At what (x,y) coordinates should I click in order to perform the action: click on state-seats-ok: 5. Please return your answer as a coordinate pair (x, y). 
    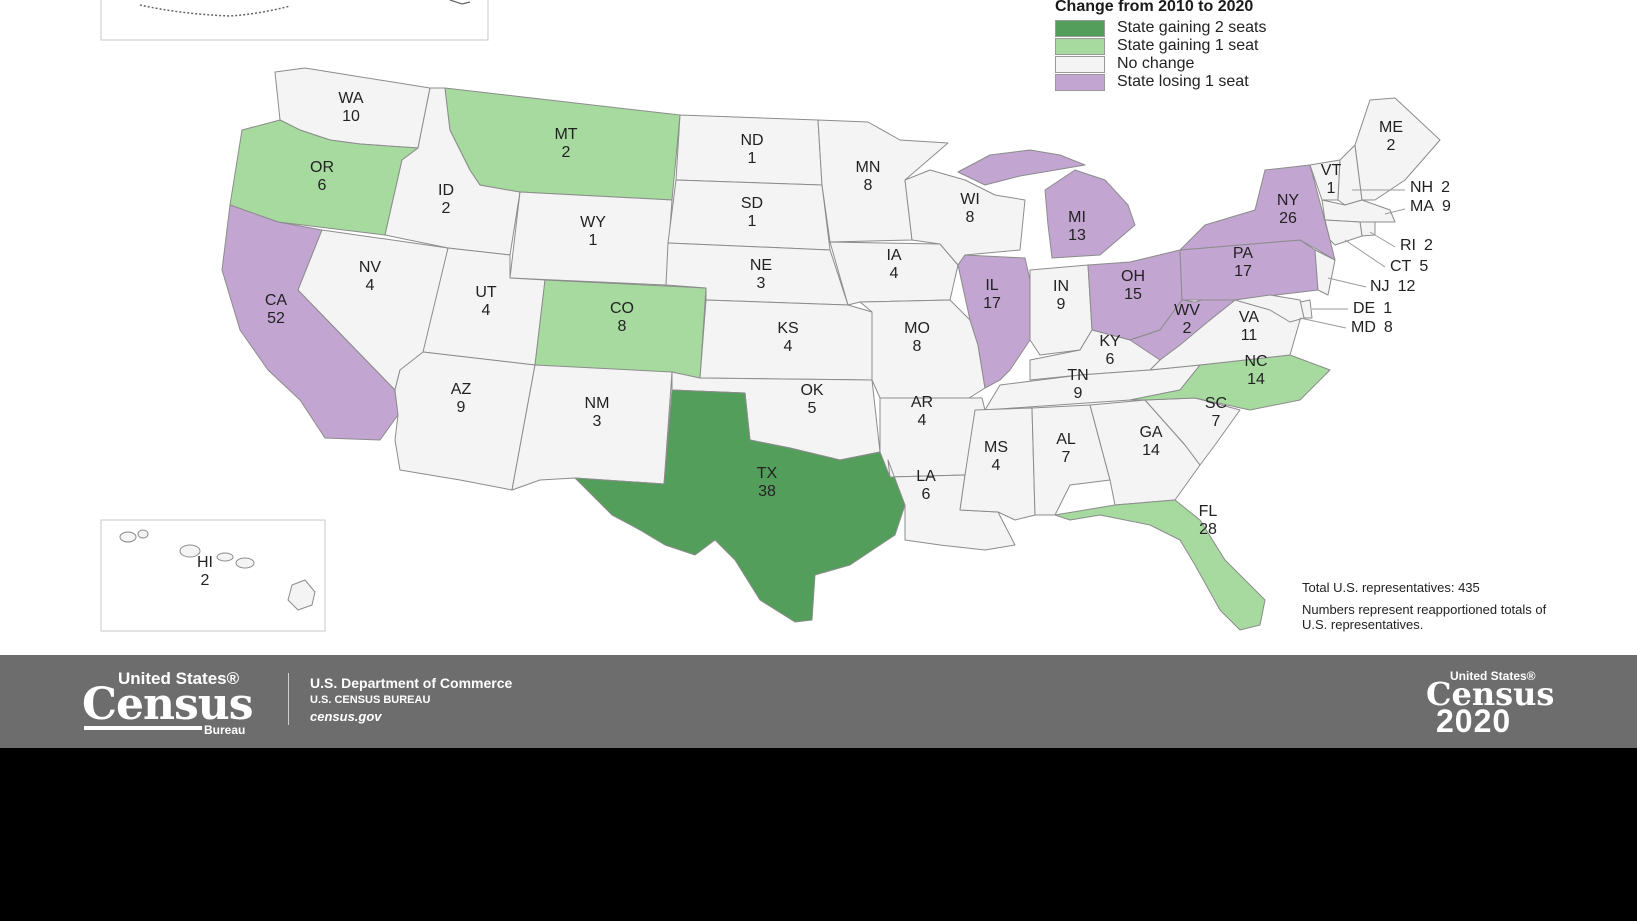
    Looking at the image, I should click on (812, 408).